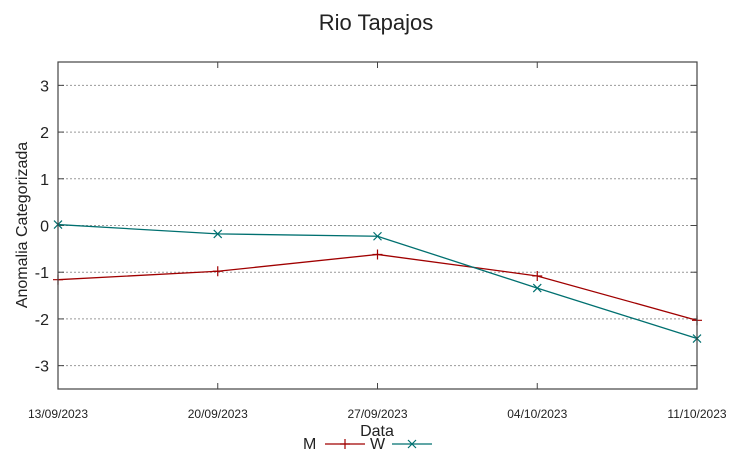 This screenshot has height=459, width=752. What do you see at coordinates (377, 431) in the screenshot?
I see `x-axis-label: Data` at bounding box center [377, 431].